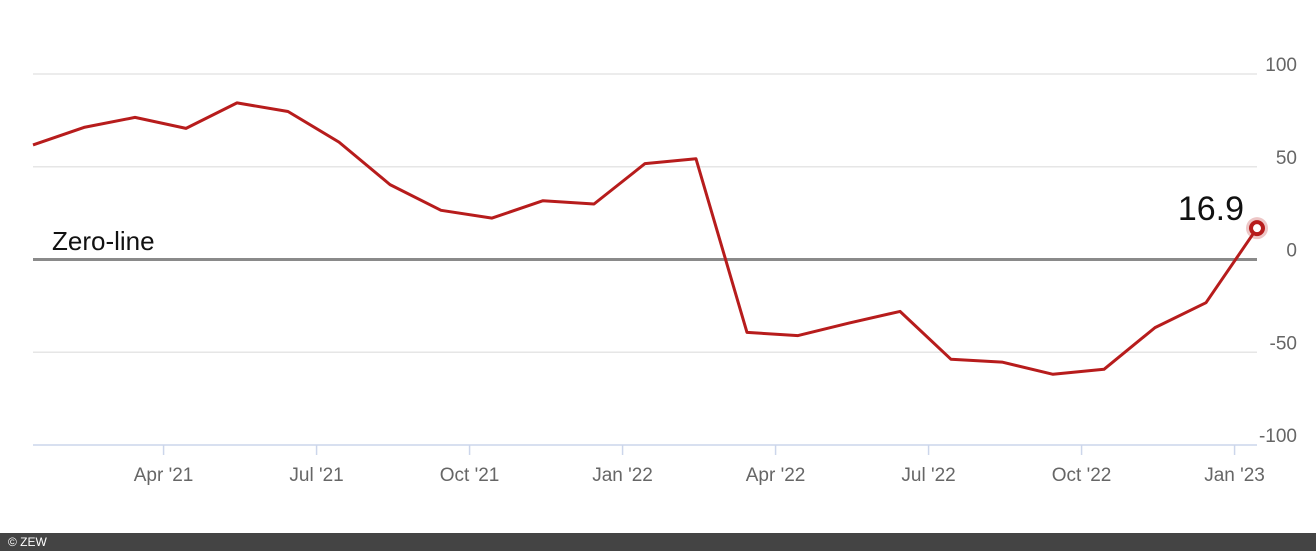  Describe the element at coordinates (1291, 251) in the screenshot. I see `y-tick-label: 0` at that location.